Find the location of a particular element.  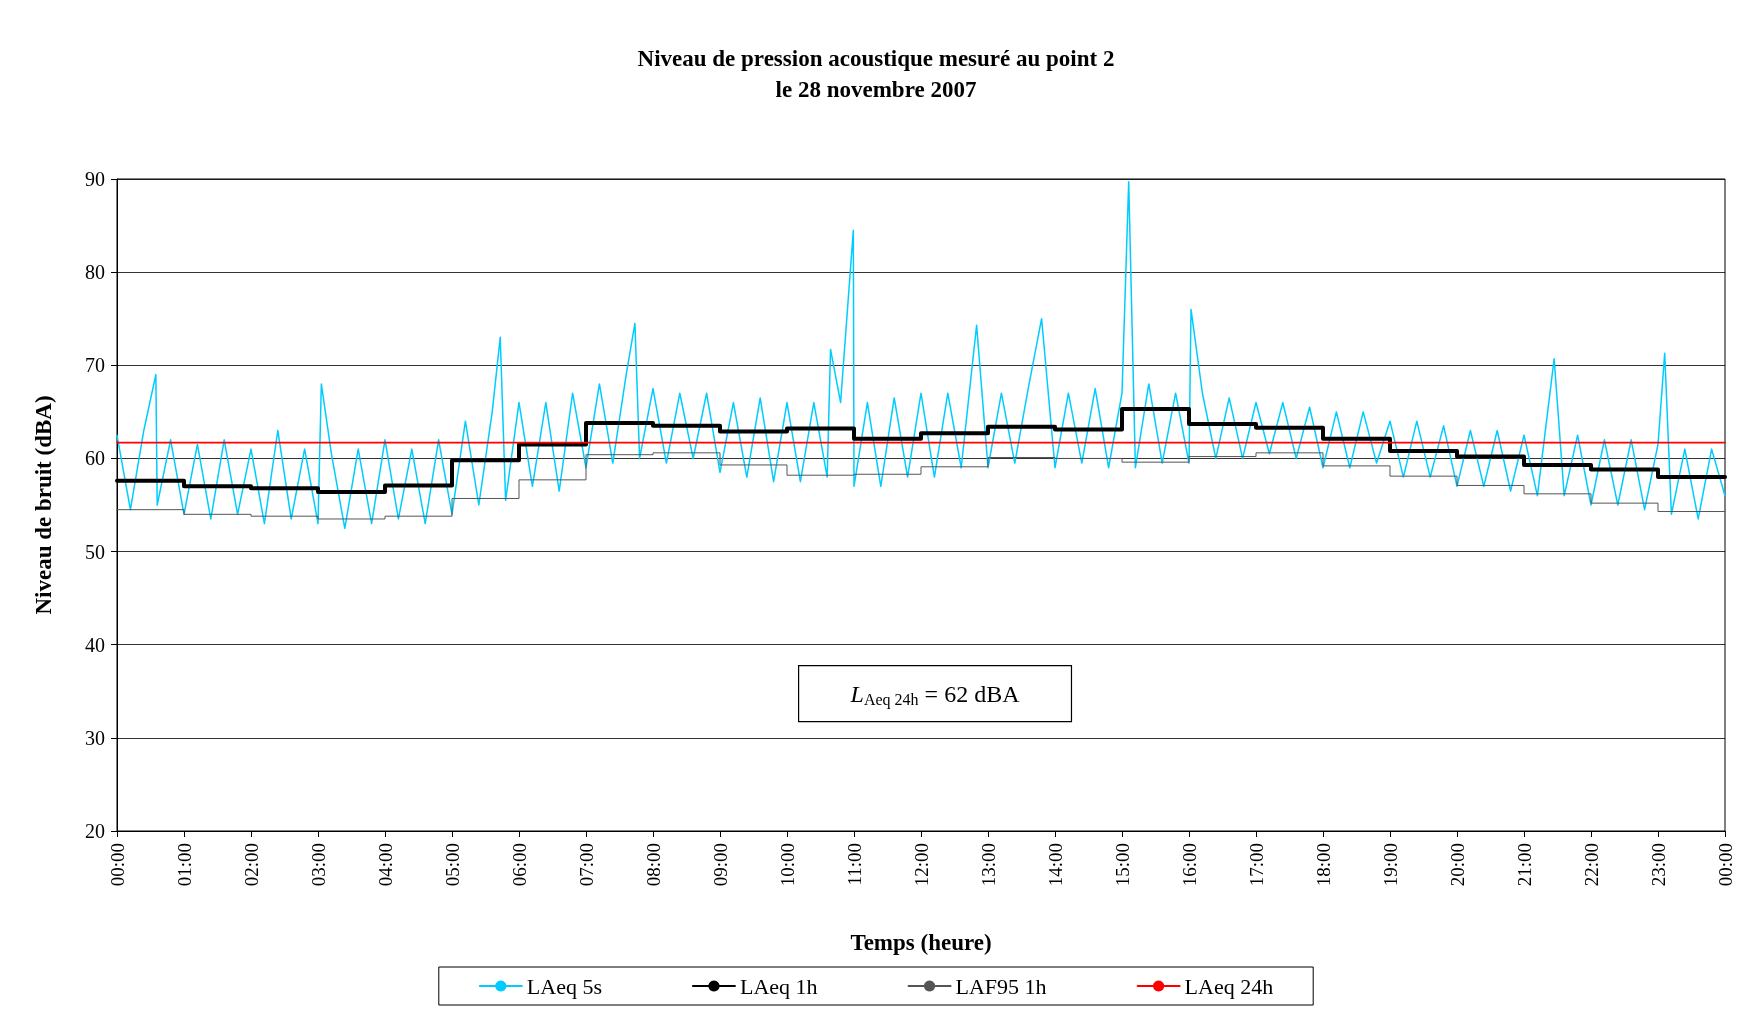

legend-label: LAeq 1h is located at coordinates (778, 986).